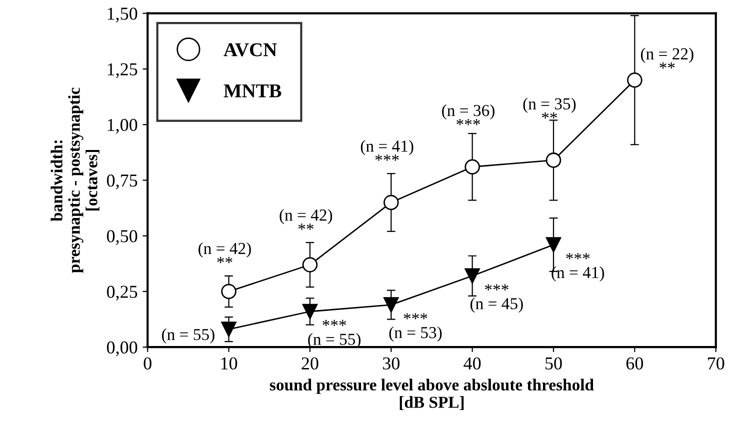 Image resolution: width=738 pixels, height=445 pixels. I want to click on x-tick-label: 70, so click(716, 363).